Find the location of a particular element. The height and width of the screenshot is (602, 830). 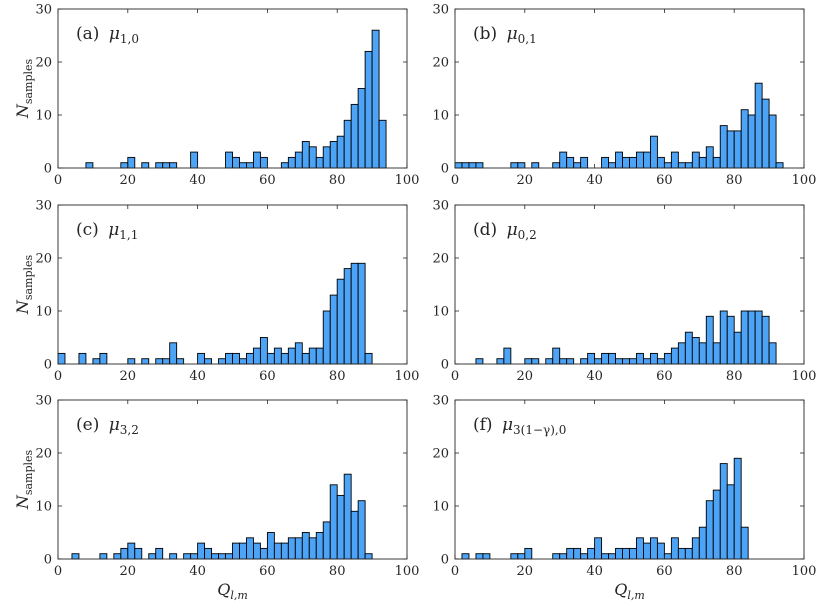

y-axis-title-main: N is located at coordinates (22, 502).